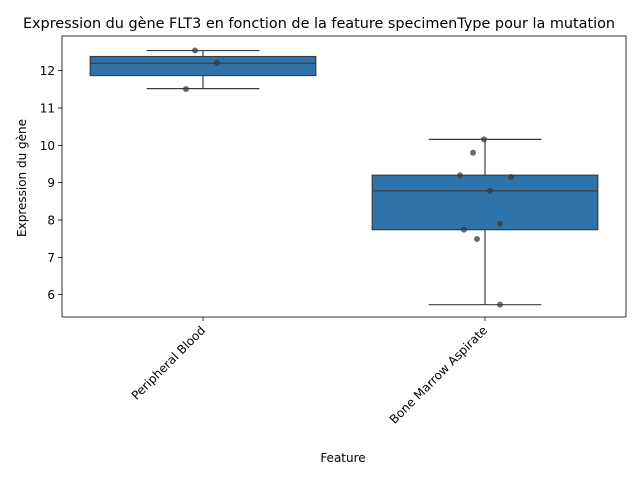 The width and height of the screenshot is (639, 479). I want to click on y-tick-label: 6, so click(51, 295).